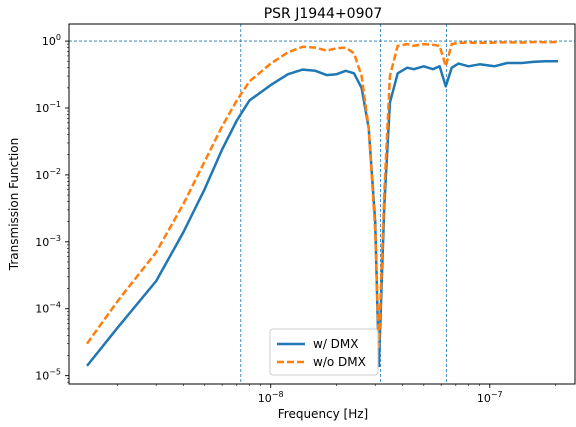 The width and height of the screenshot is (576, 427). I want to click on y-axis-title: Transmission Function, so click(14, 204).